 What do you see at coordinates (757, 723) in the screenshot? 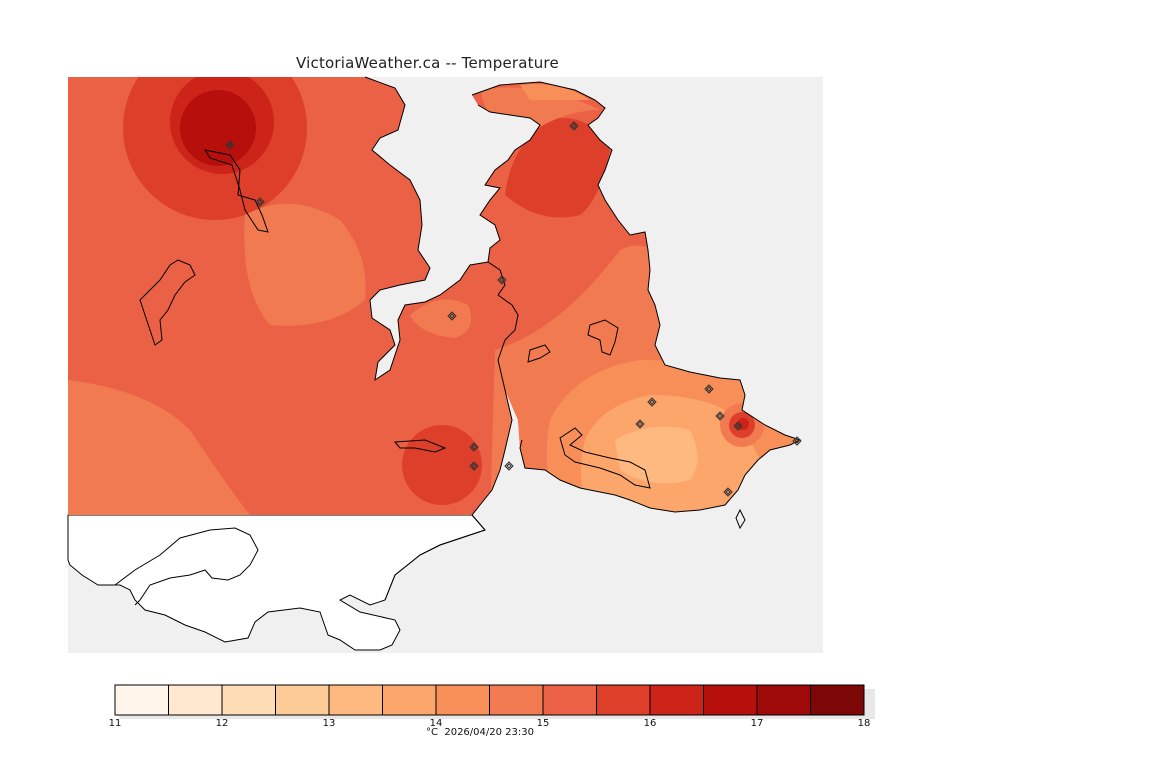
I see `legend-tick-label: 17` at bounding box center [757, 723].